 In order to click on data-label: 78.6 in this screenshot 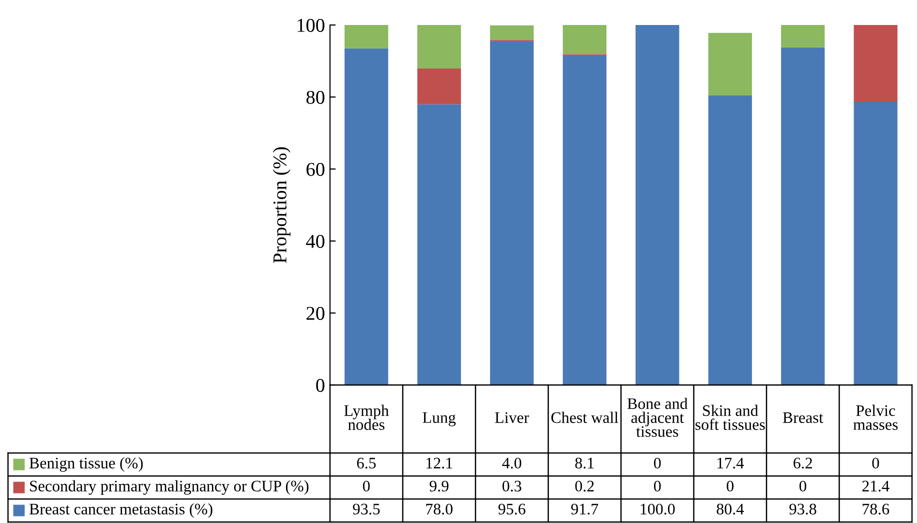, I will do `click(876, 509)`.